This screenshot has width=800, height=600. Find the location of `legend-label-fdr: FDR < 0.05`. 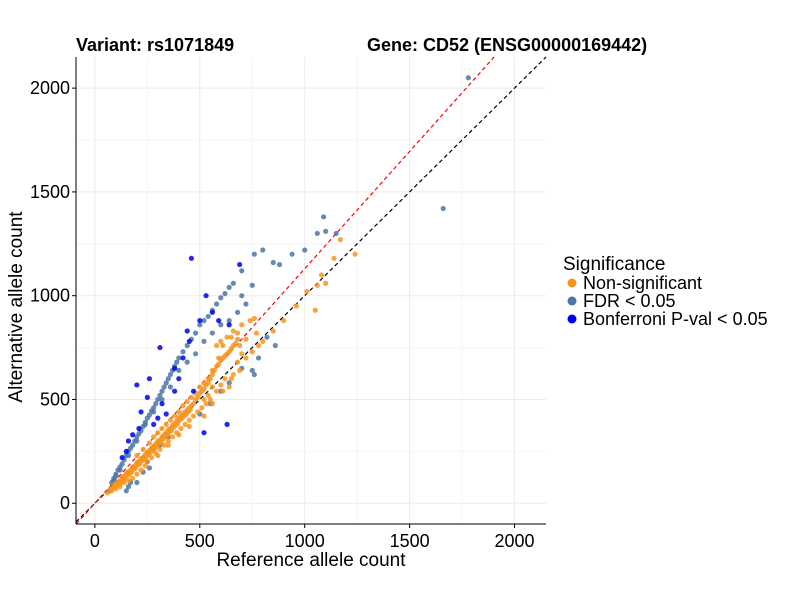

legend-label-fdr: FDR < 0.05 is located at coordinates (629, 301).